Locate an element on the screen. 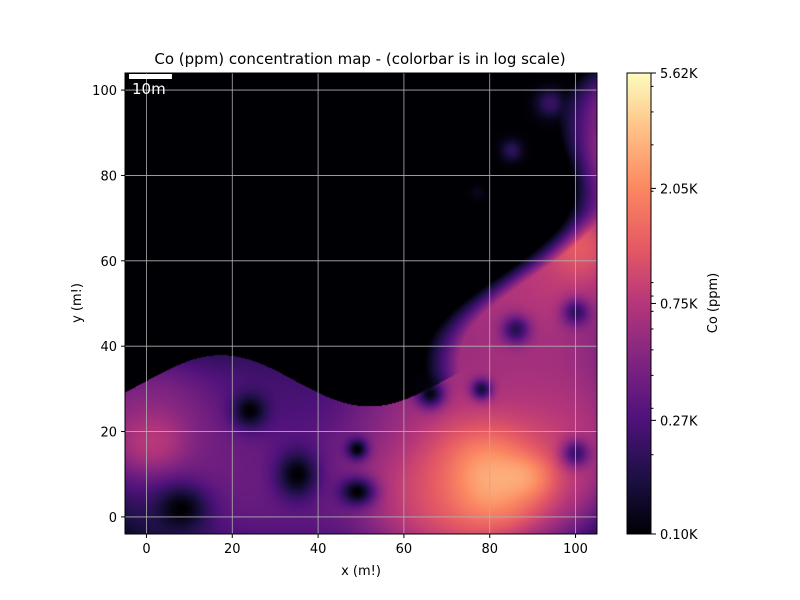  colorbar-ticks: 0.10K 0.27K 0.75K 2.05K 5.62K is located at coordinates (674, 305).